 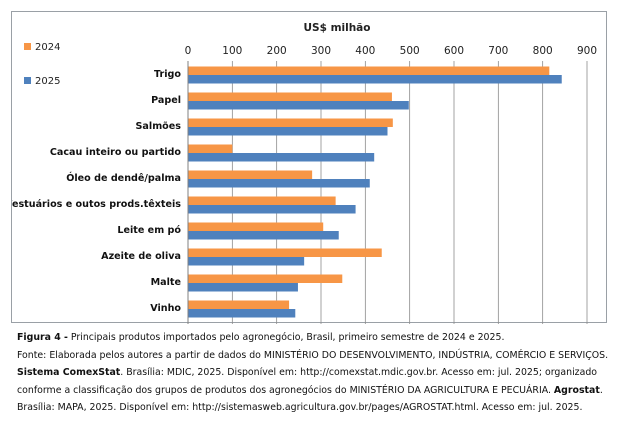 I want to click on legend-label-2024: 2024, so click(x=47, y=47).